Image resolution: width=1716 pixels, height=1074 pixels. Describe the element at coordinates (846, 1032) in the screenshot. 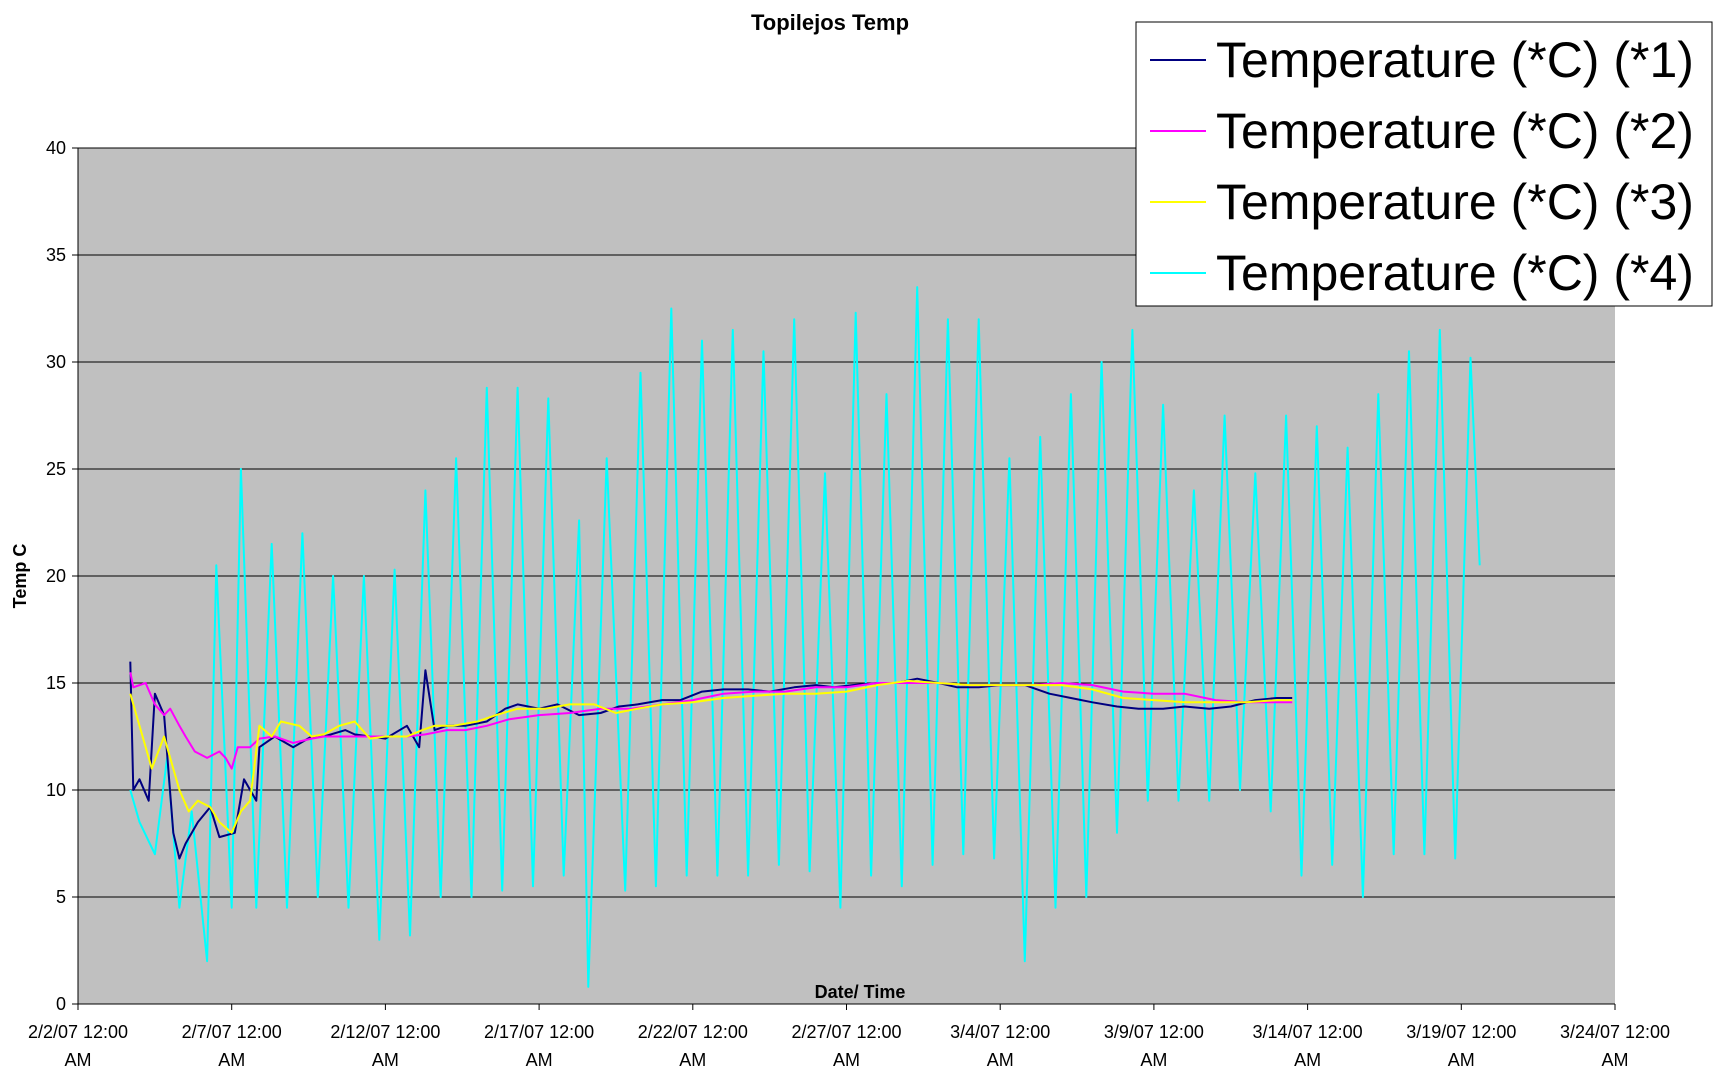

I see `x-tick-label: 2/27/07 12:00` at that location.